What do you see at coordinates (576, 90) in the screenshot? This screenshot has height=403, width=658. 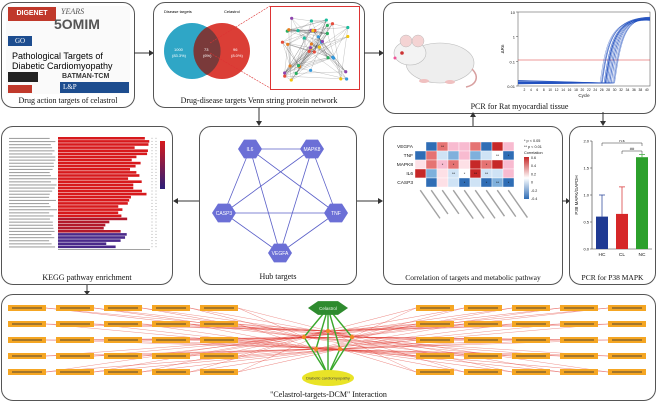 I see `x-tick-label: 18` at bounding box center [576, 90].